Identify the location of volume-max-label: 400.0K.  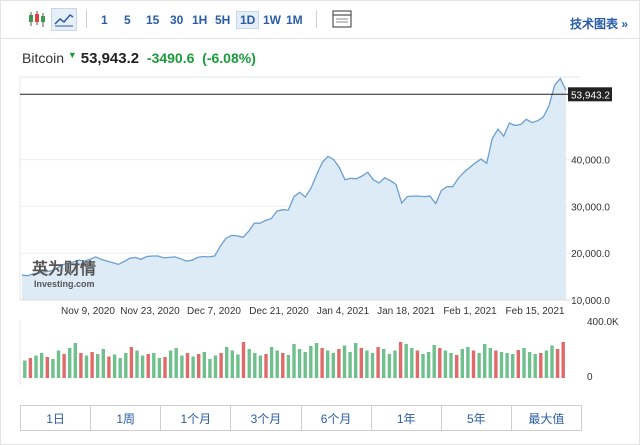
(603, 322).